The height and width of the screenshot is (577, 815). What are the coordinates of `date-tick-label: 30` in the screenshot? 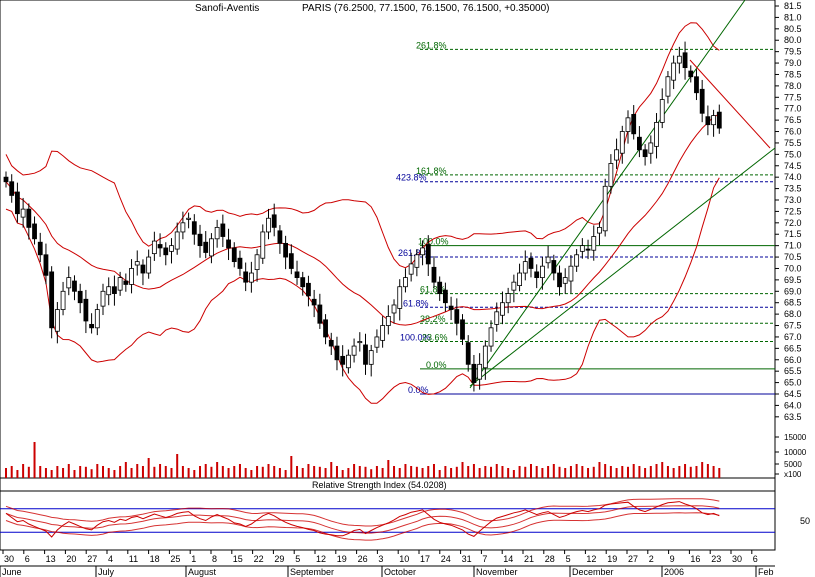 It's located at (9, 559).